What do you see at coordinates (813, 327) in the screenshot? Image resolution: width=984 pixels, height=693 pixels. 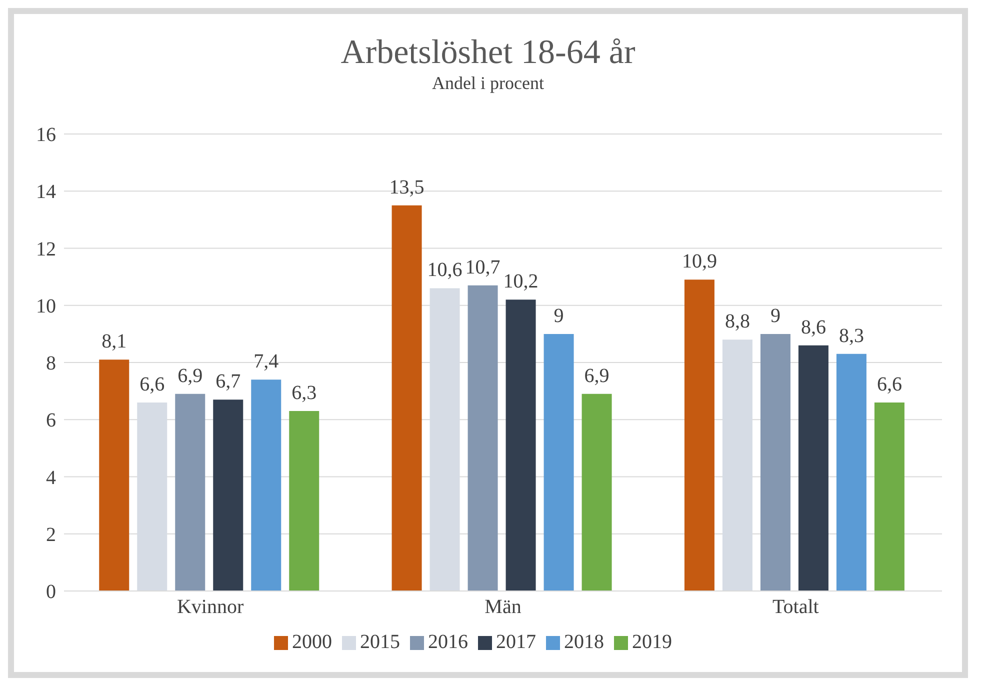 I see `data-label: 8,6` at bounding box center [813, 327].